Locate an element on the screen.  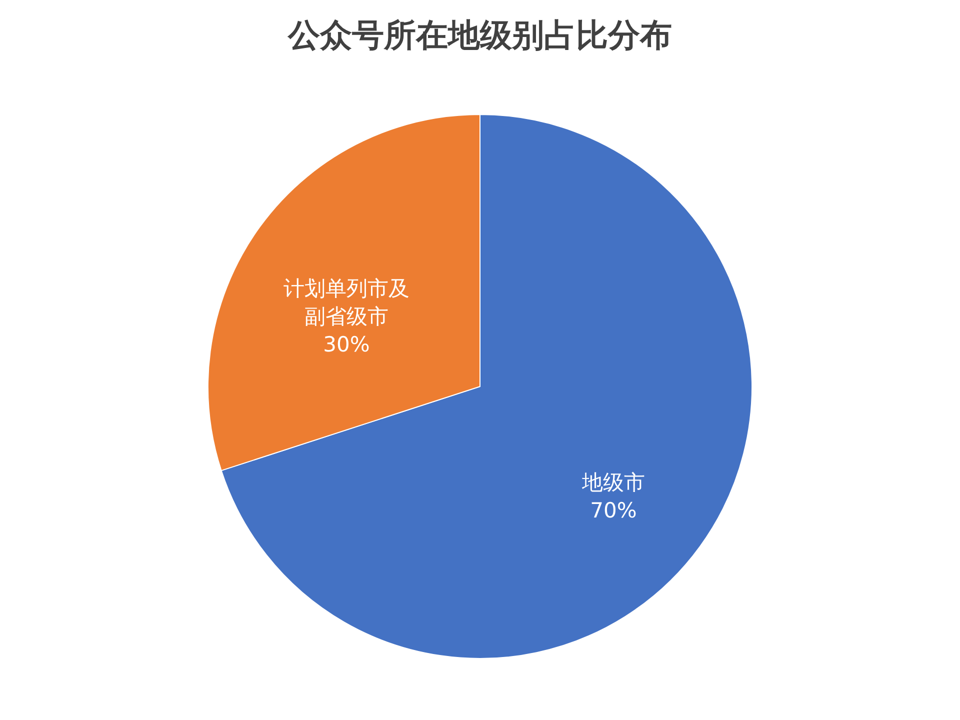
chart-title: 公众号所在地级别占比分布 is located at coordinates (479, 35).